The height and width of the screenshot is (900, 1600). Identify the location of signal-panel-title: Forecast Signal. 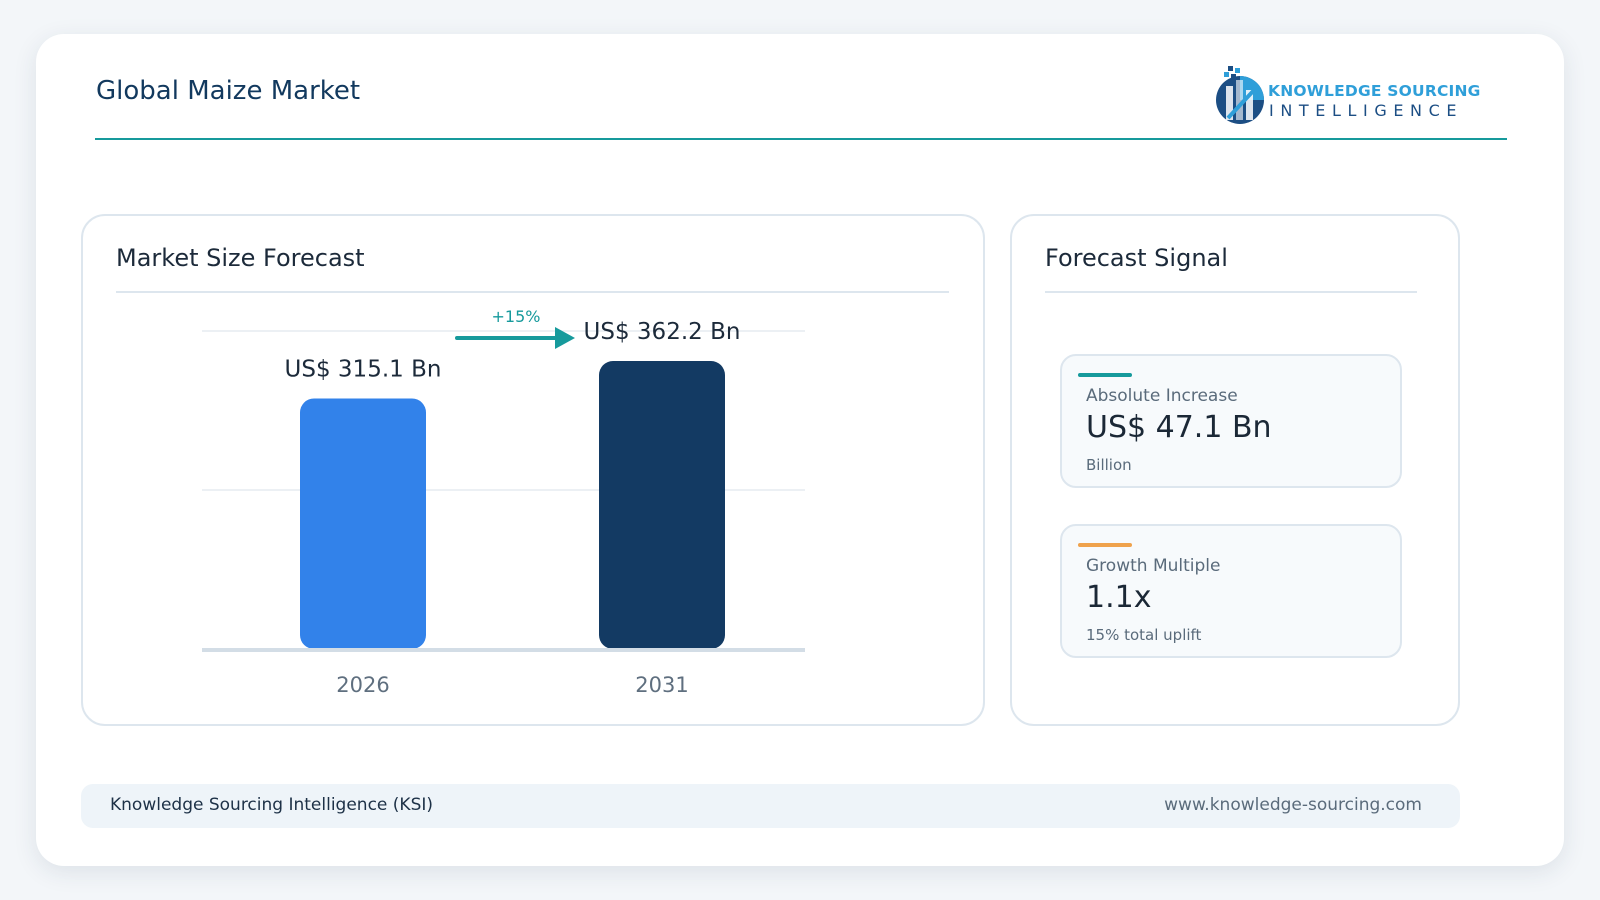
(1136, 258).